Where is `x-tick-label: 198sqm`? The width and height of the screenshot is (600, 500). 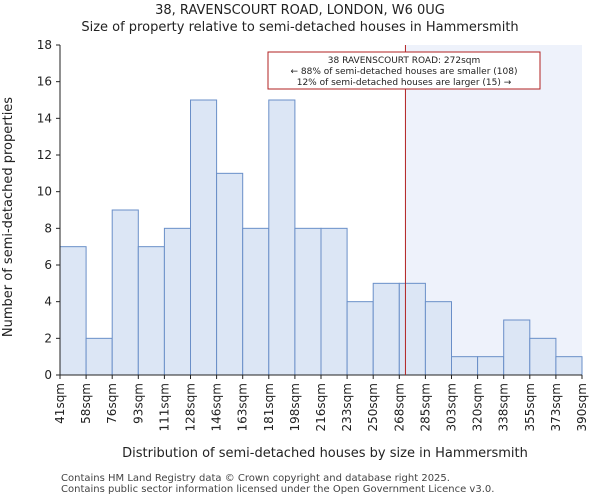
x-tick-label: 198sqm is located at coordinates (295, 407).